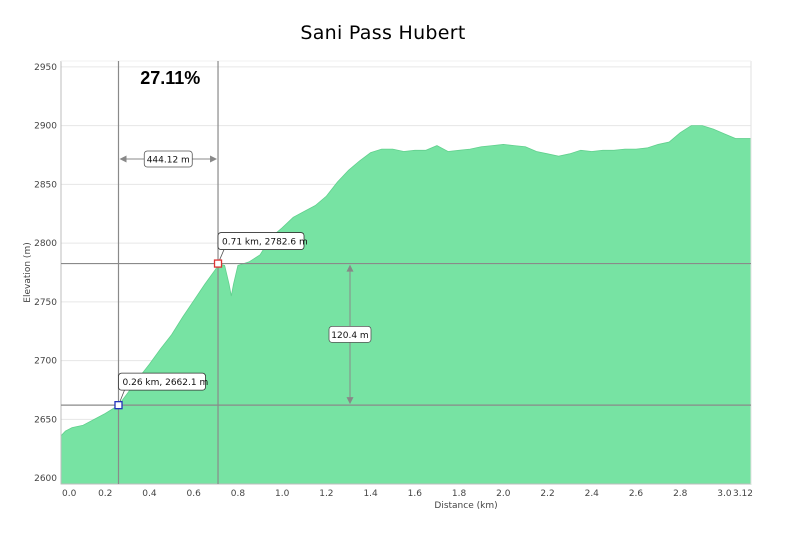 Image resolution: width=800 pixels, height=533 pixels. What do you see at coordinates (214, 159) in the screenshot?
I see `horizontal-measure-arrow-right` at bounding box center [214, 159].